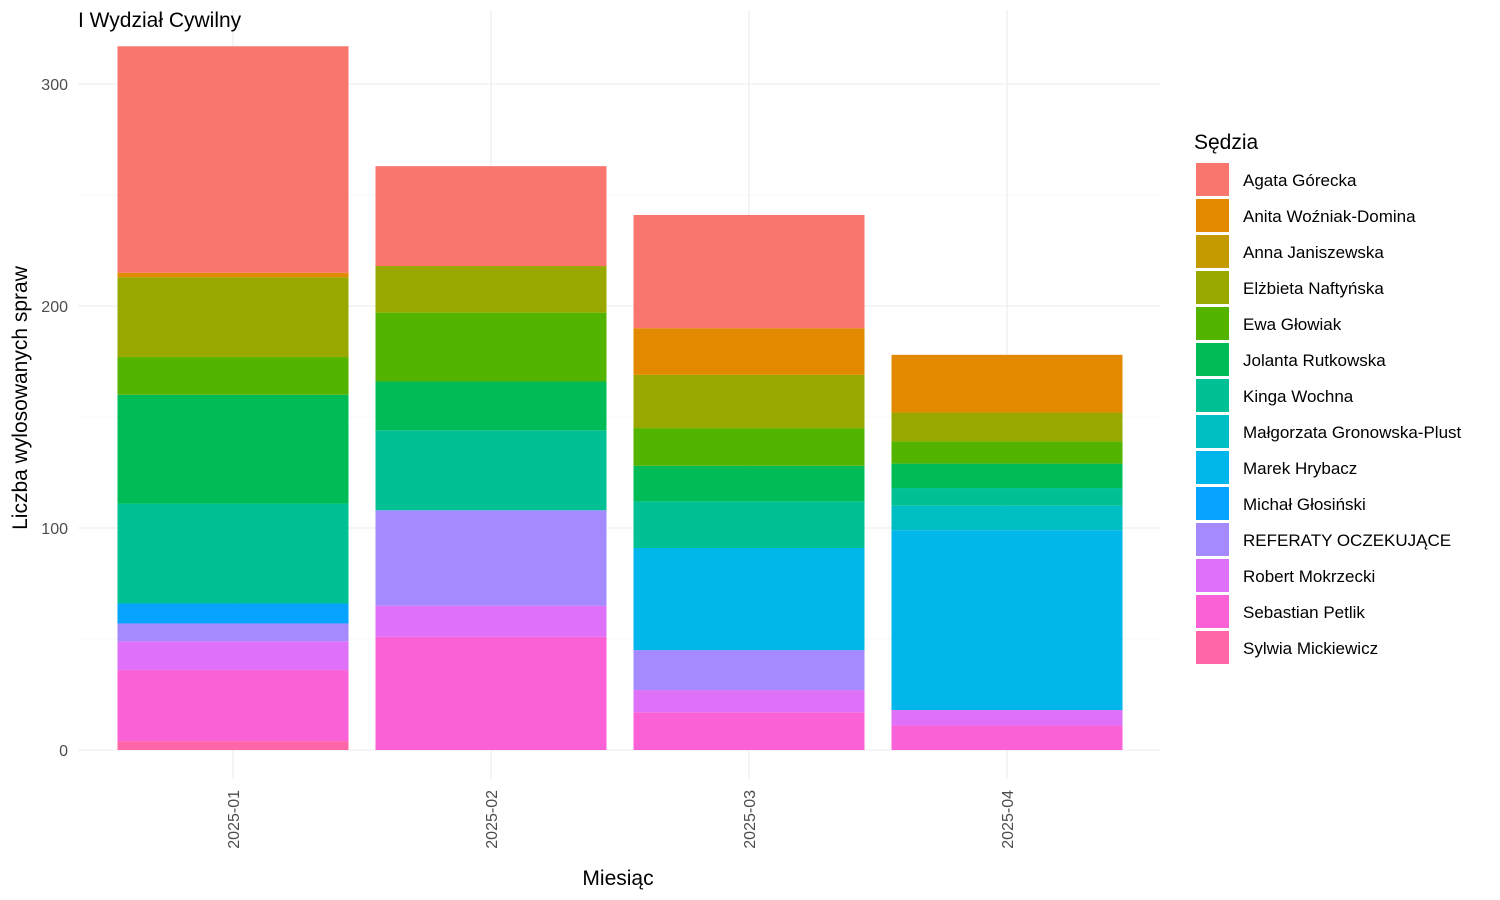 The image size is (1500, 900). I want to click on x-tick-label: 2025-02, so click(492, 819).